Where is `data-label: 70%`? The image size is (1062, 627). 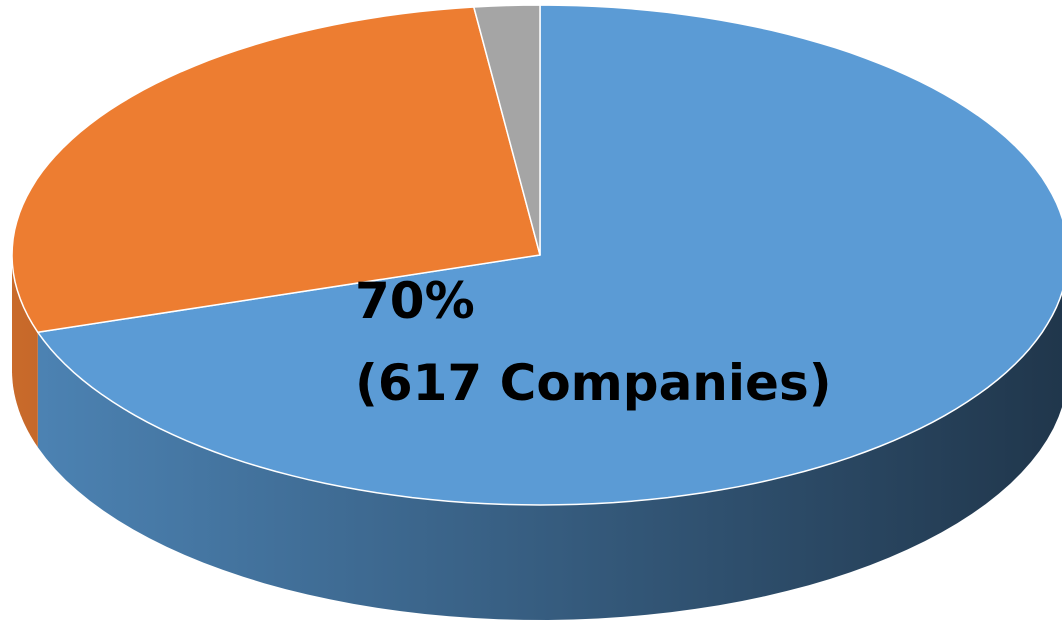
data-label: 70% is located at coordinates (415, 301).